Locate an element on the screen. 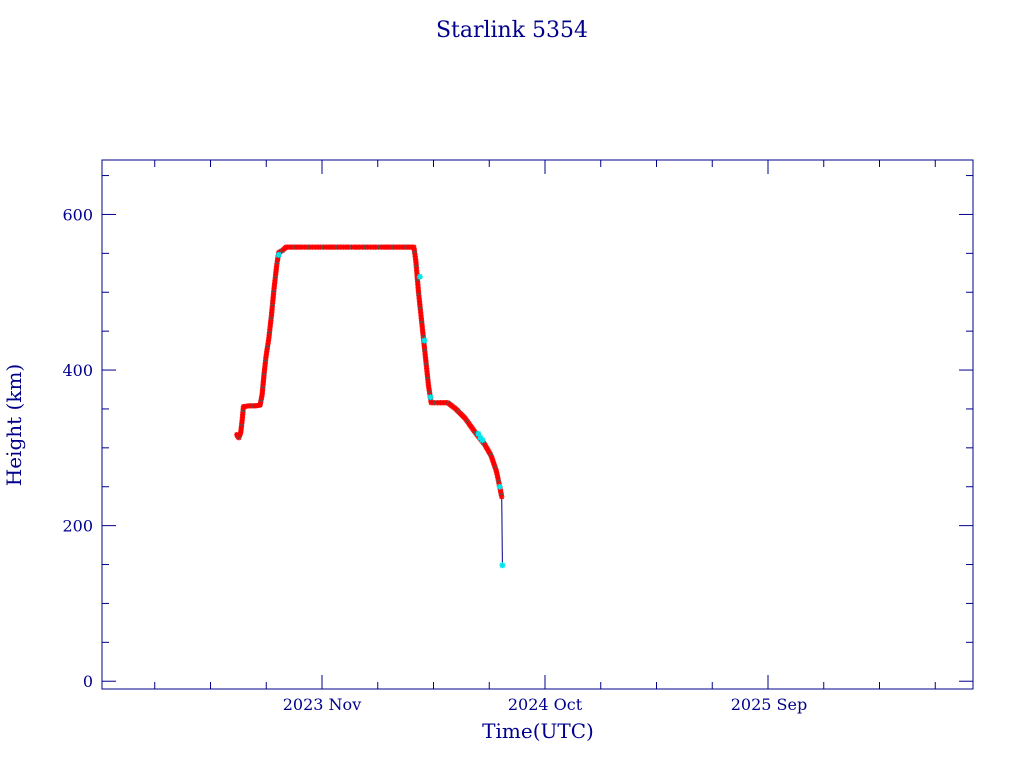 The image size is (1024, 768). x-tick-label: 2024 Oct is located at coordinates (545, 704).